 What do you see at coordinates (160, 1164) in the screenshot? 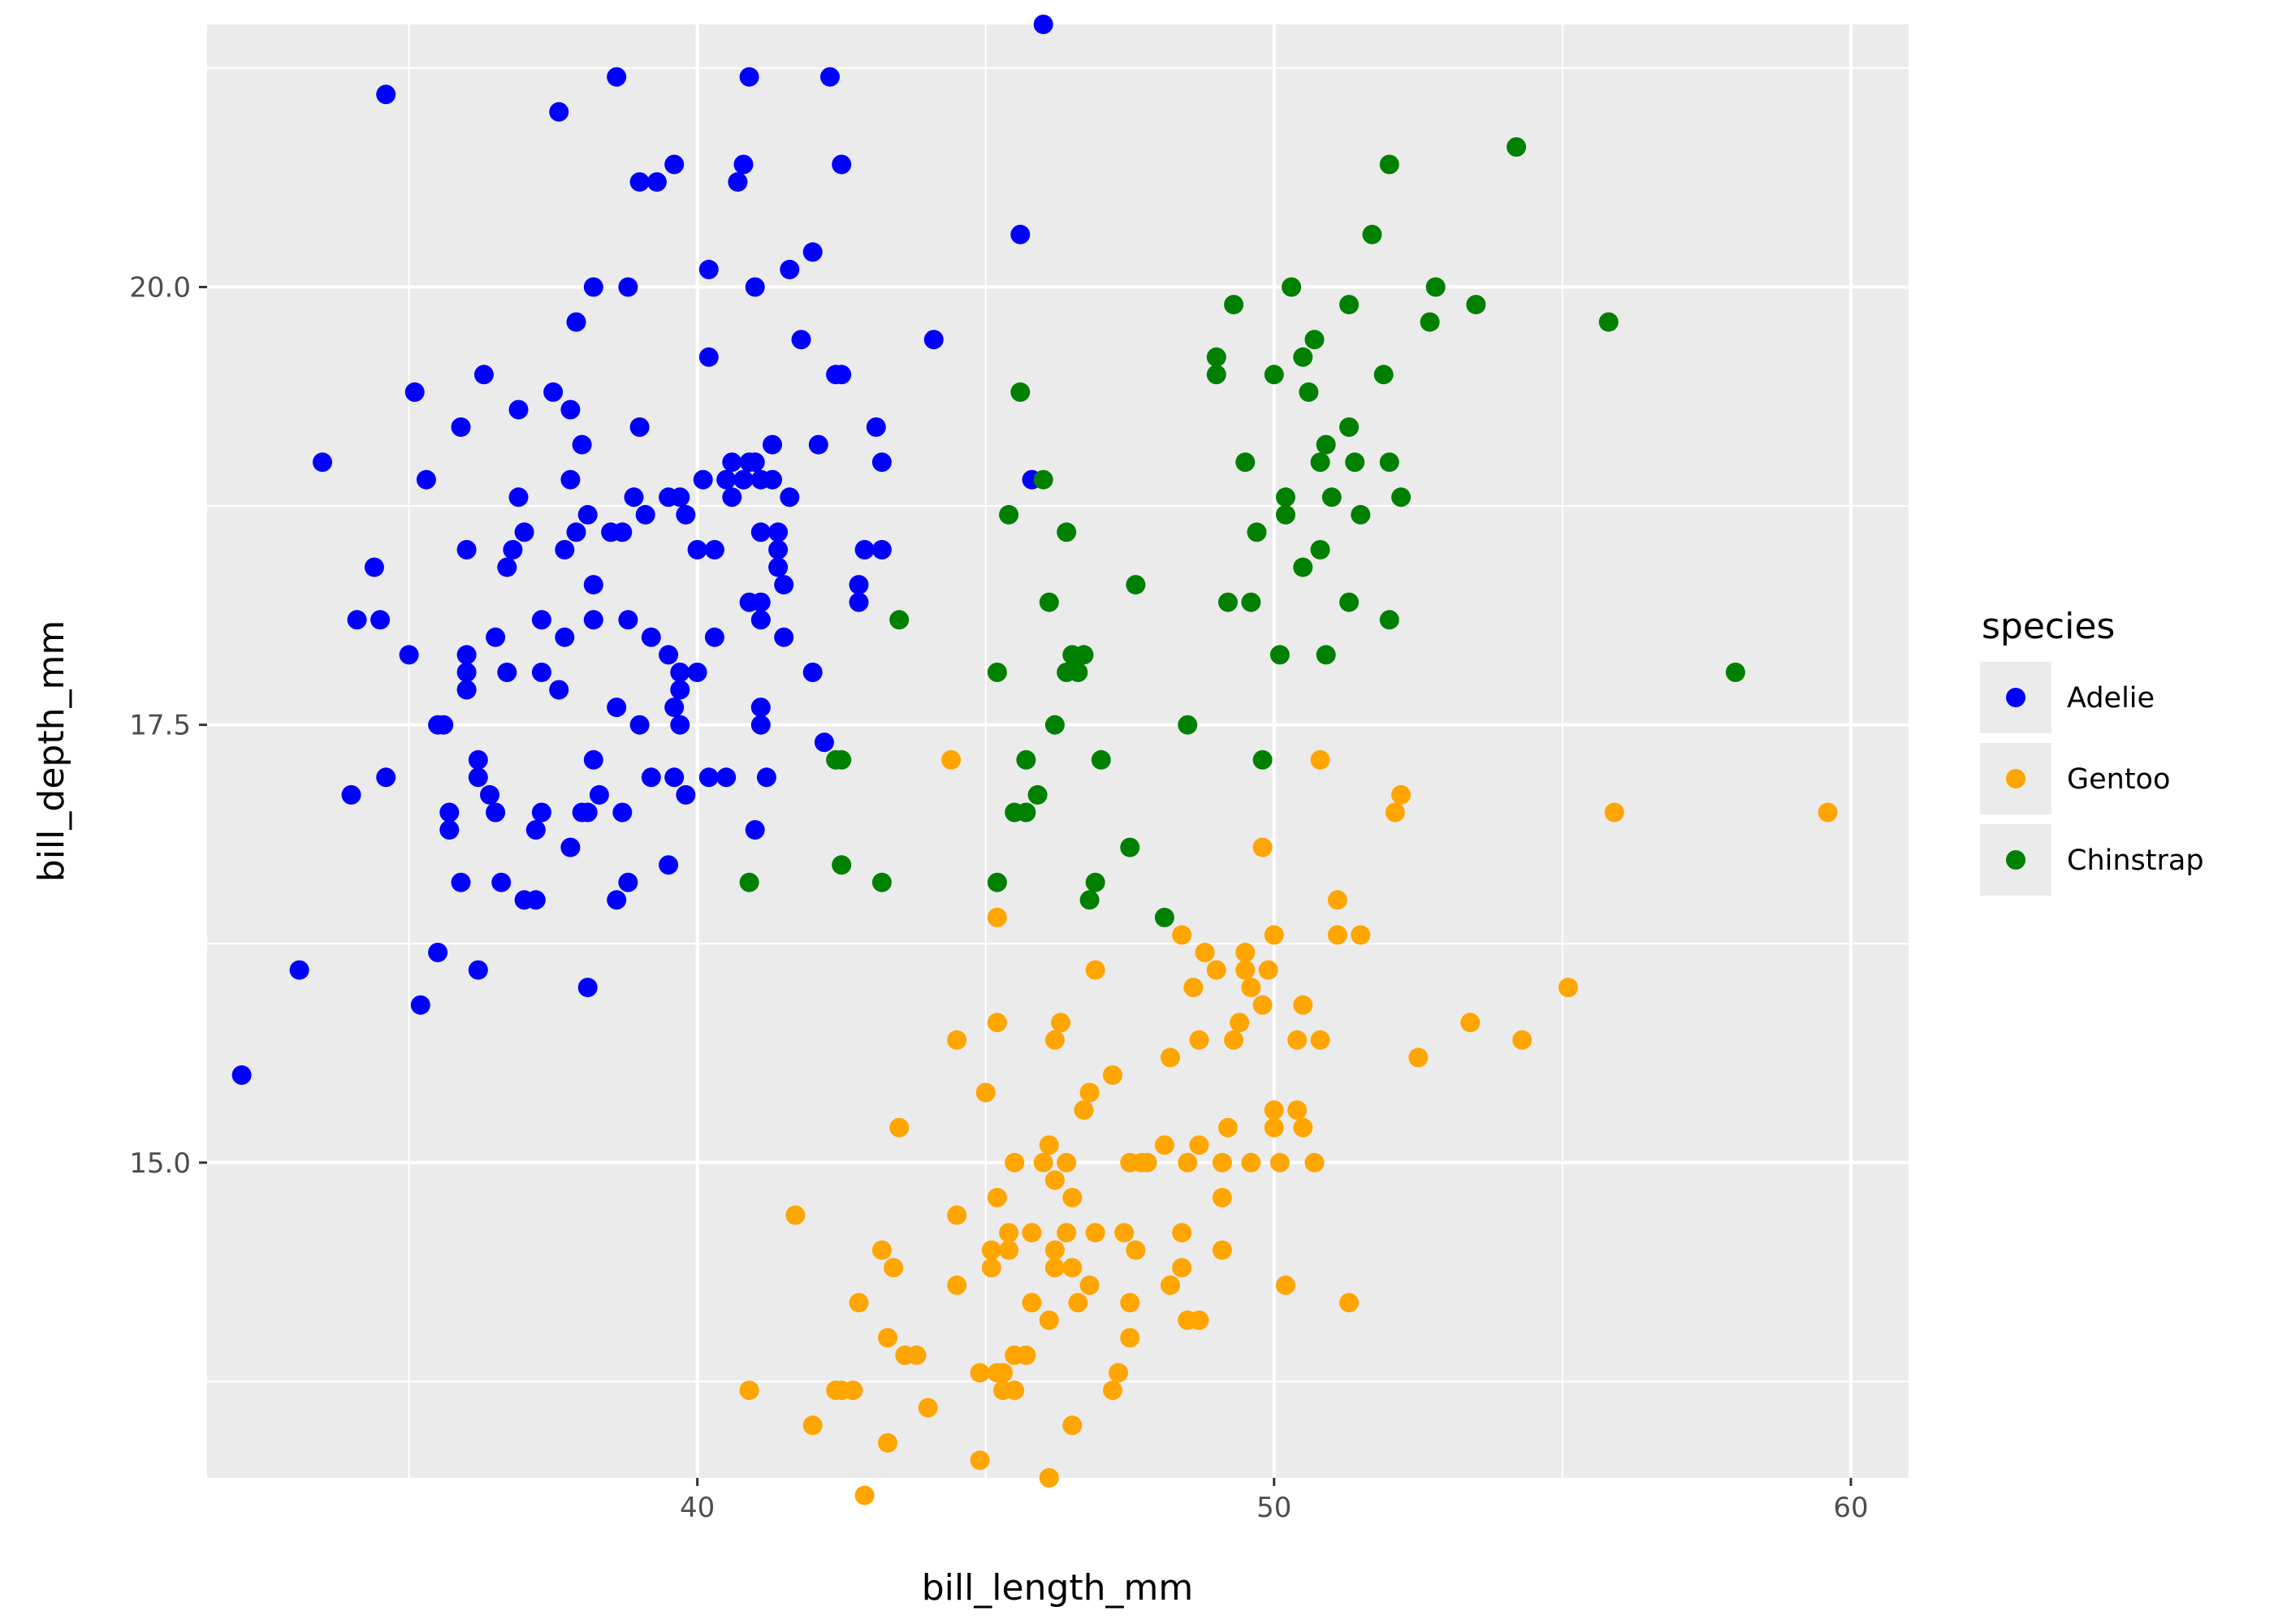
I see `y-tick-label: 15.0` at bounding box center [160, 1164].